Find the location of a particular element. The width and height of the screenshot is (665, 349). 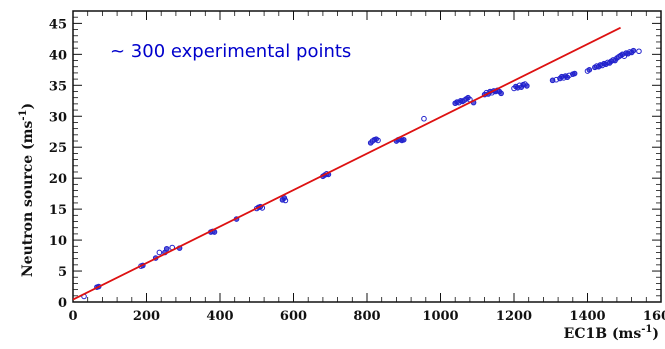

y-tick-label: 25 is located at coordinates (58, 148).